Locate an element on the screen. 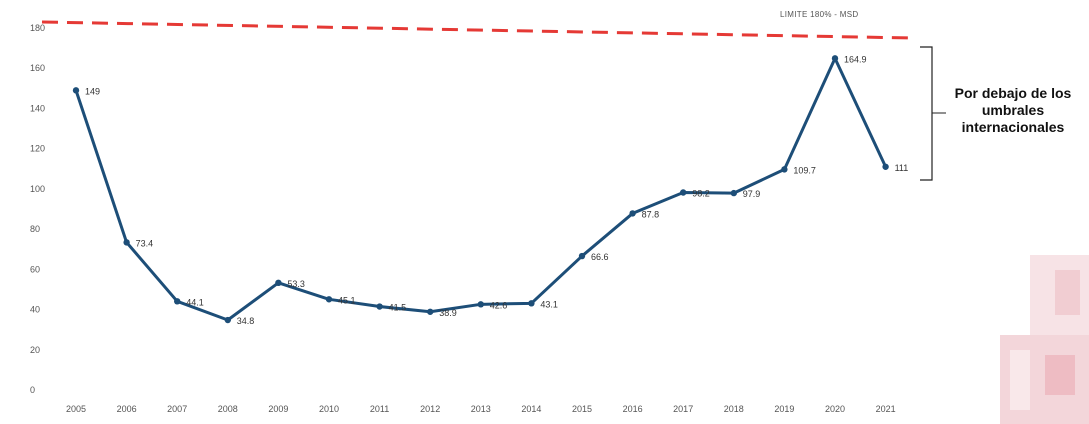  data-label: 98.2 is located at coordinates (701, 194).